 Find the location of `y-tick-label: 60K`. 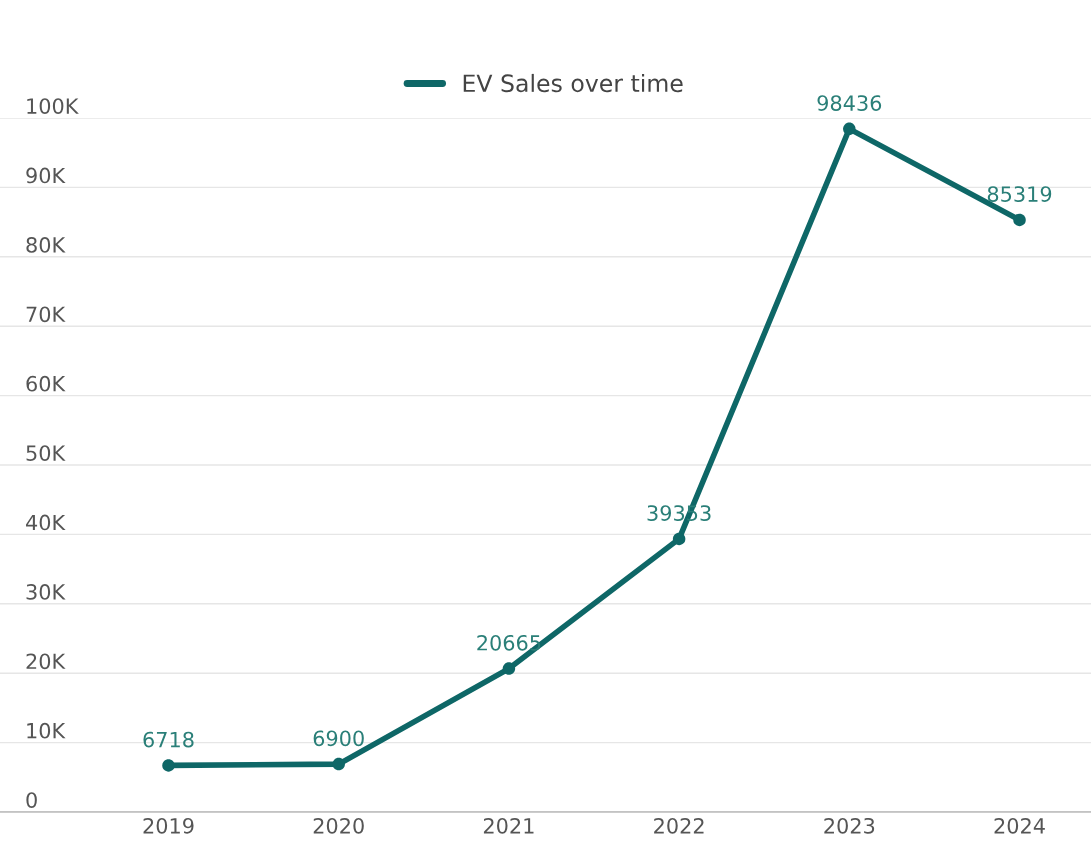

y-tick-label: 60K is located at coordinates (46, 383).